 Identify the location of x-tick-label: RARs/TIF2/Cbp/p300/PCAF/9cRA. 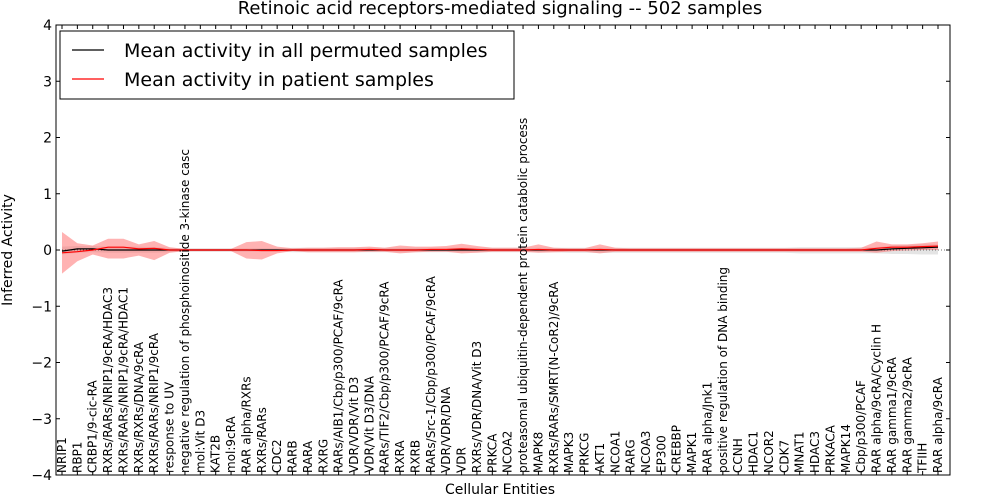
(385, 377).